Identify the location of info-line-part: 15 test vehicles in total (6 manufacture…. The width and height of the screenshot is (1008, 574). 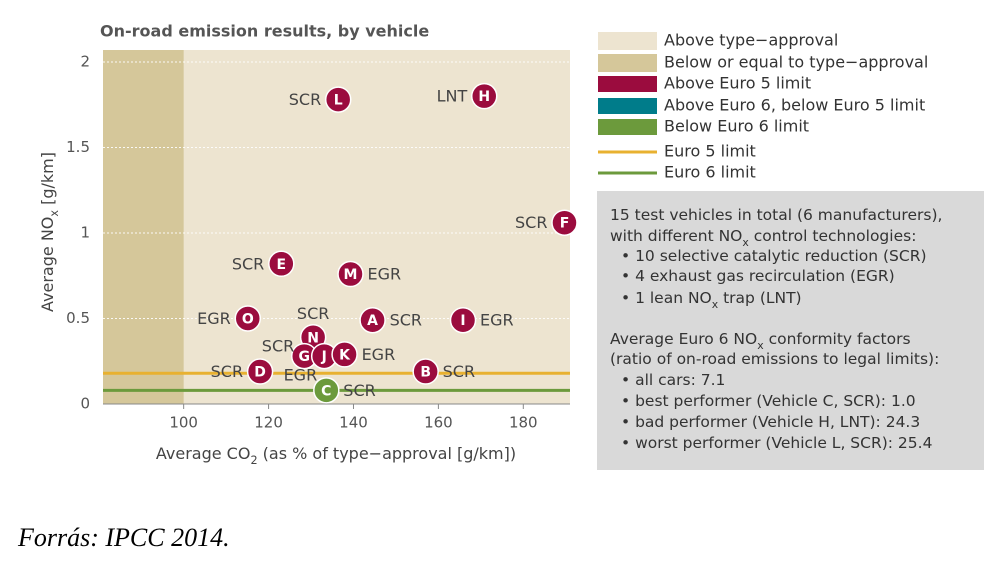
(776, 215).